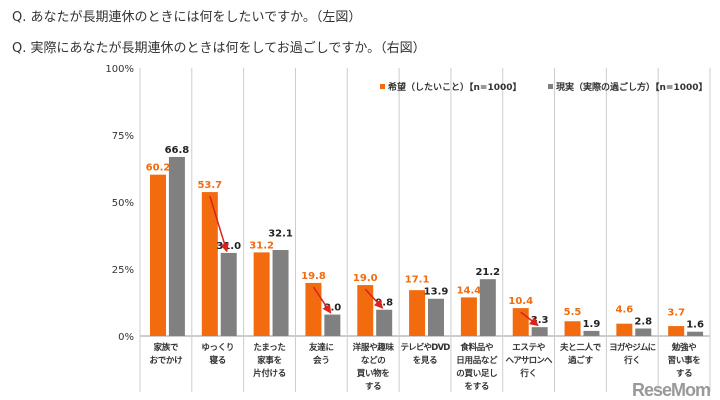 The image size is (720, 400). Describe the element at coordinates (313, 276) in the screenshot. I see `data-label: 19.8` at that location.